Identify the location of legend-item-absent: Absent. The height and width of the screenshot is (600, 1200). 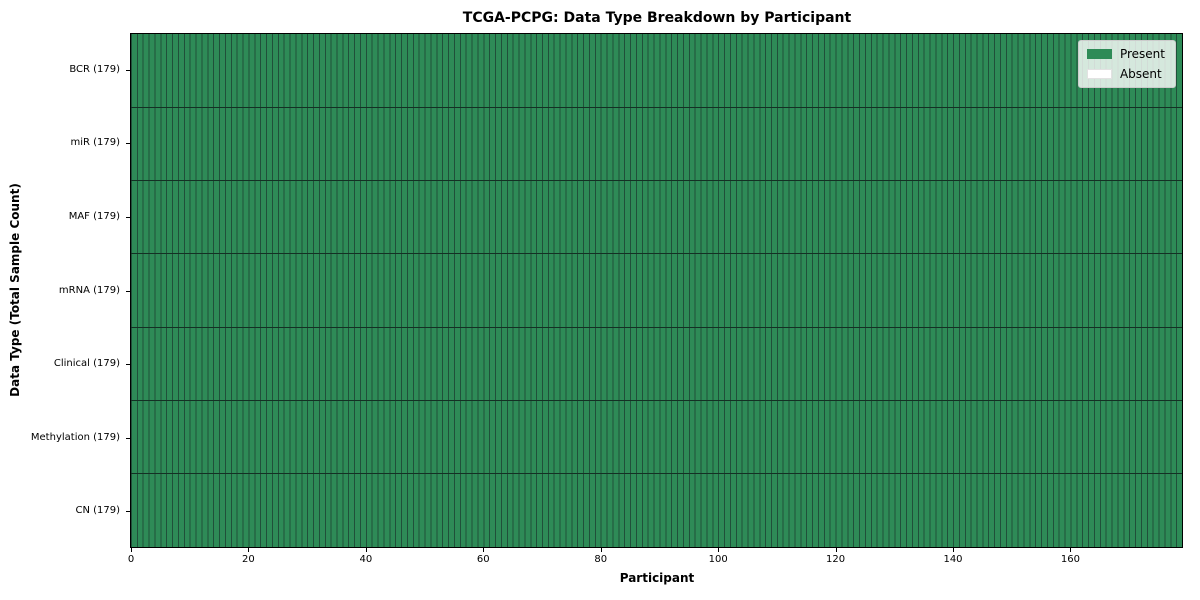
(1125, 74).